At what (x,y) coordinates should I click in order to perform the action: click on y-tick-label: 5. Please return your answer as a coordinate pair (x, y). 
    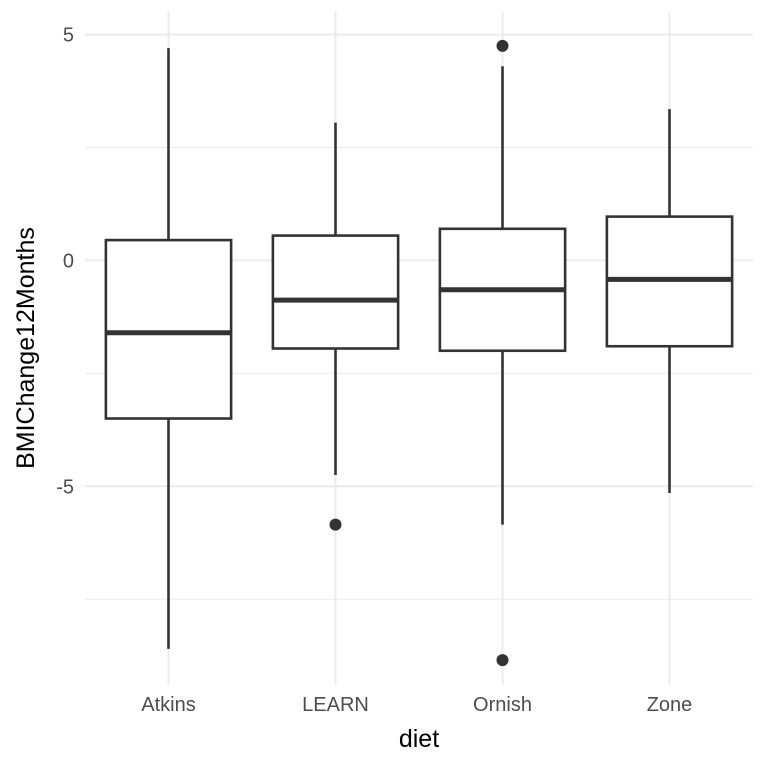
    Looking at the image, I should click on (68, 36).